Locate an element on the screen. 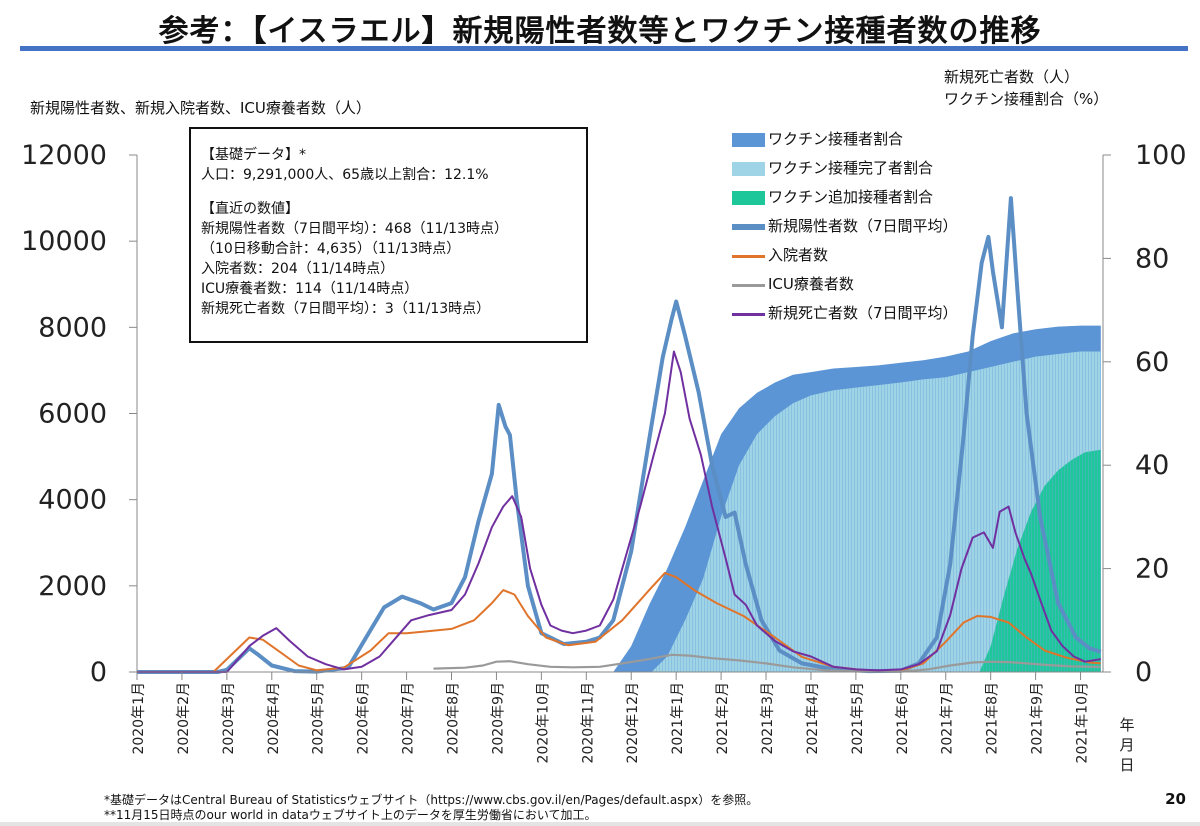 Image resolution: width=1200 pixels, height=826 pixels. legend-label: ワクチン接種完了者割合 is located at coordinates (851, 168).